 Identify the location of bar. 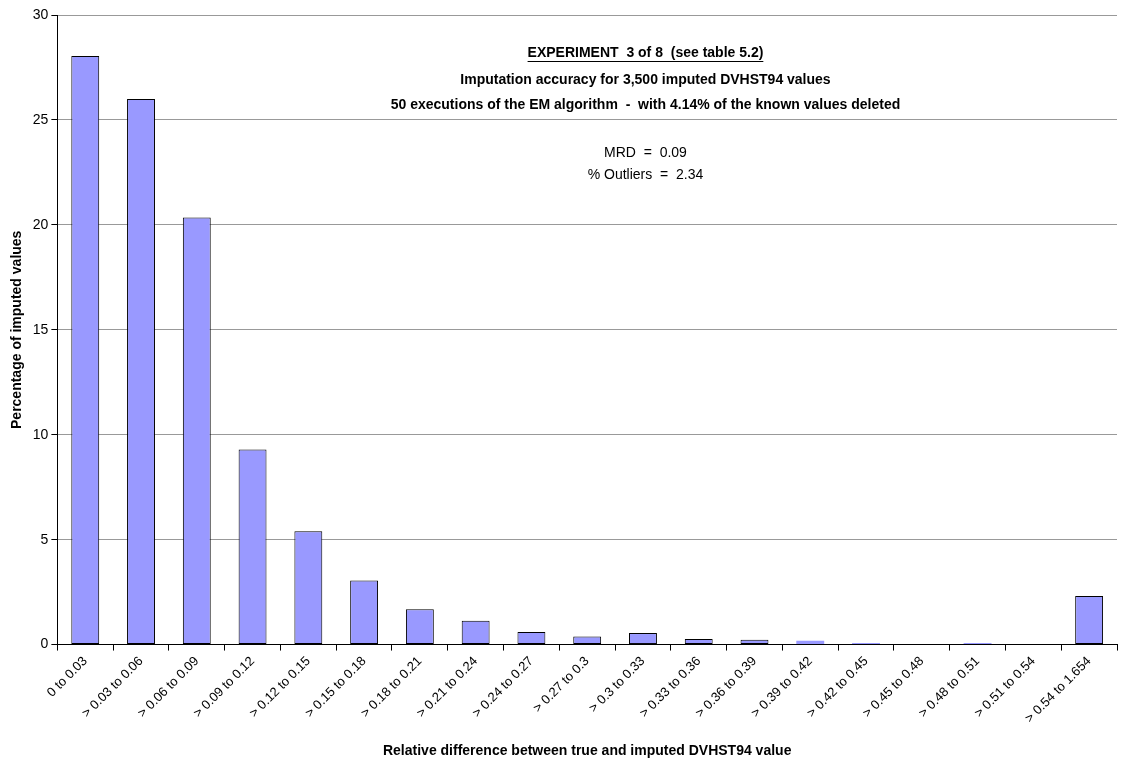
(810, 642).